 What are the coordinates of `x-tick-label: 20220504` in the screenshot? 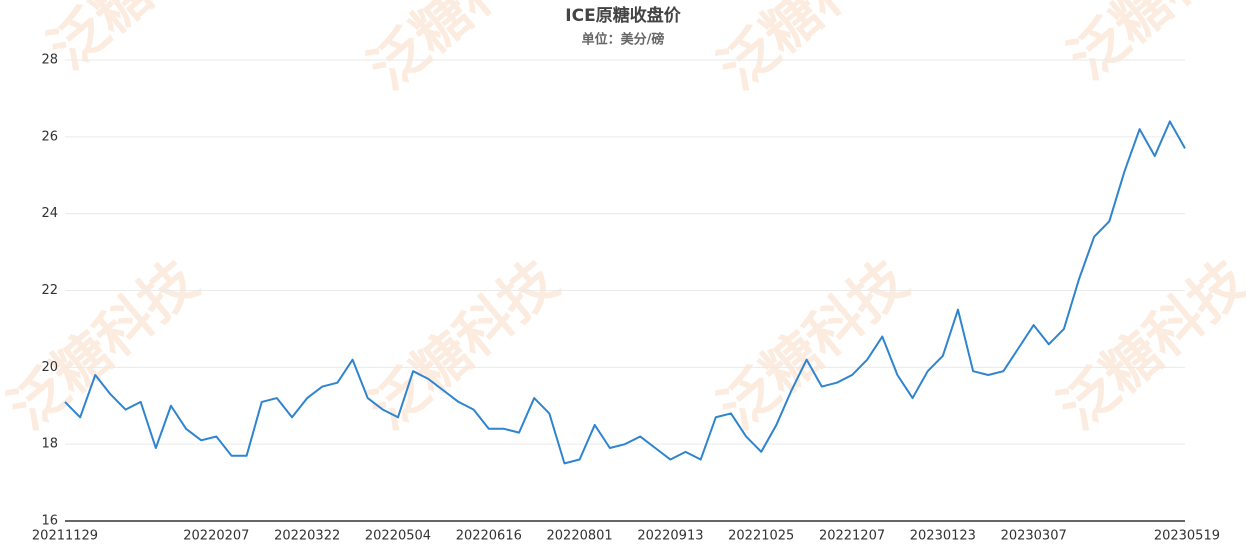 It's located at (398, 536).